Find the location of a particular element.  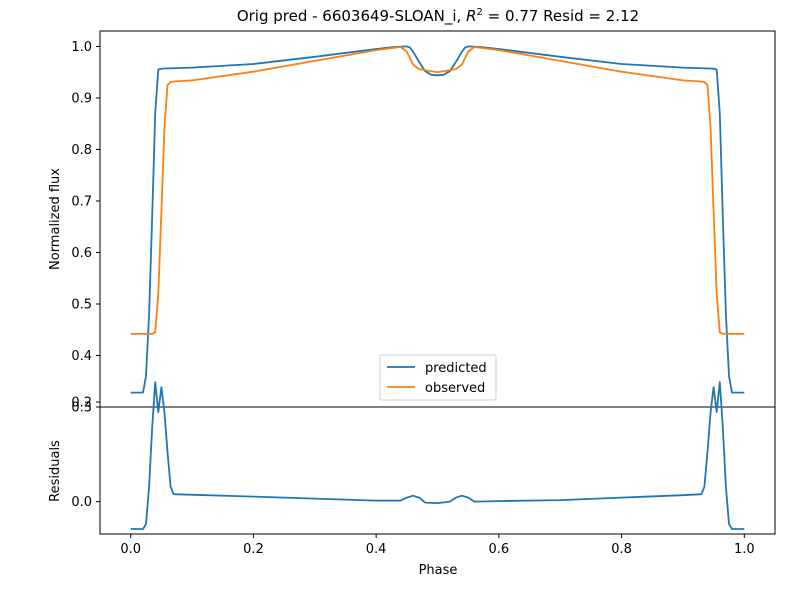

title-prefix: Orig pred - 6603649-SLOAN_i, is located at coordinates (351, 16).